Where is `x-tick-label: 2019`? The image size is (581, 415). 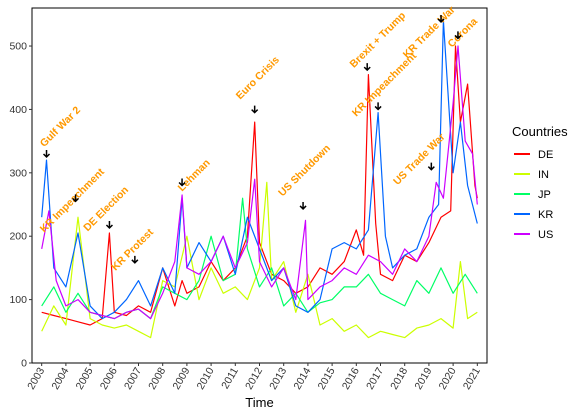
x-tick-label: 2019 is located at coordinates (423, 378).